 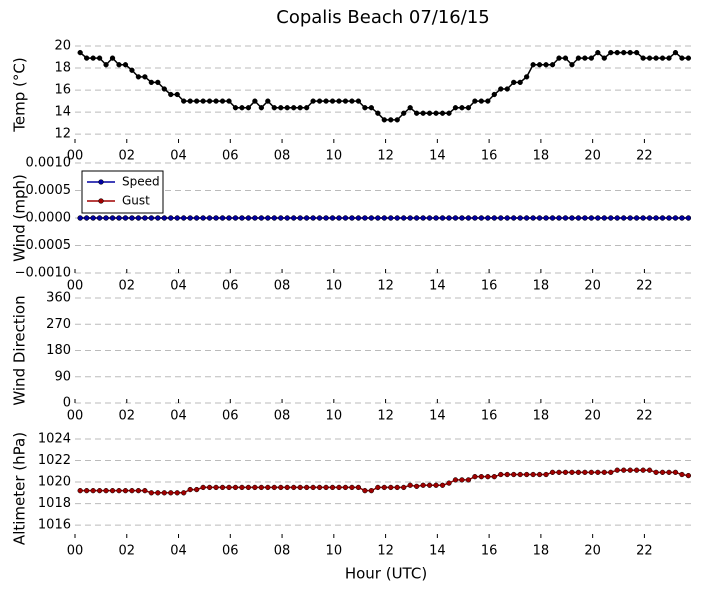 I want to click on y-tick-label: −0.0010, so click(x=43, y=273).